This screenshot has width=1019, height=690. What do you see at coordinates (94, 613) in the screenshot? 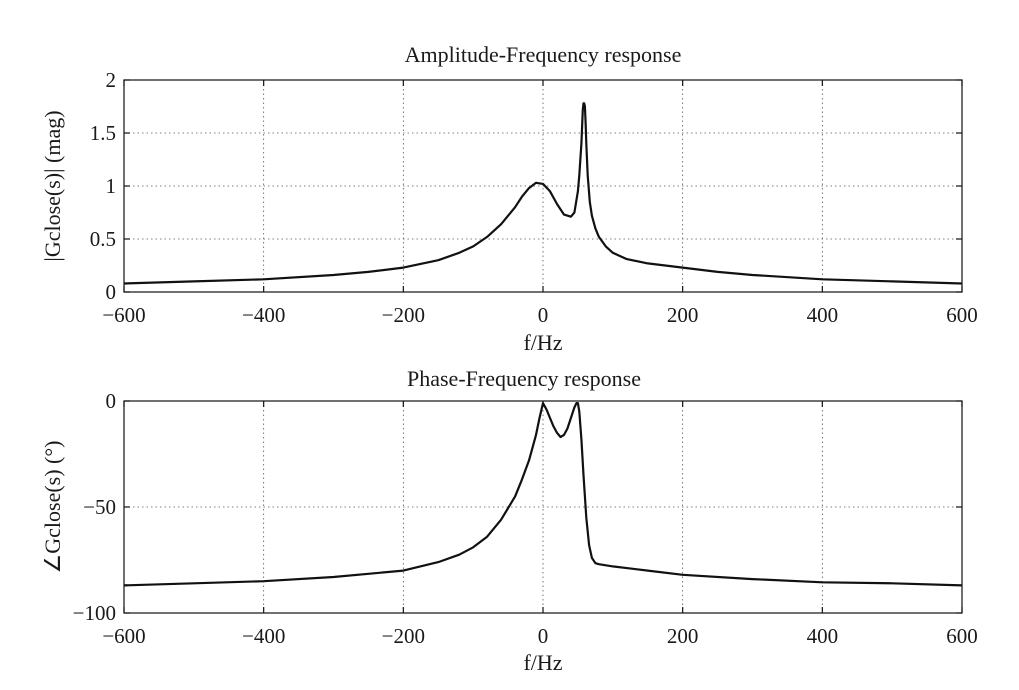
I see `y-tick-label: −100` at bounding box center [94, 613].